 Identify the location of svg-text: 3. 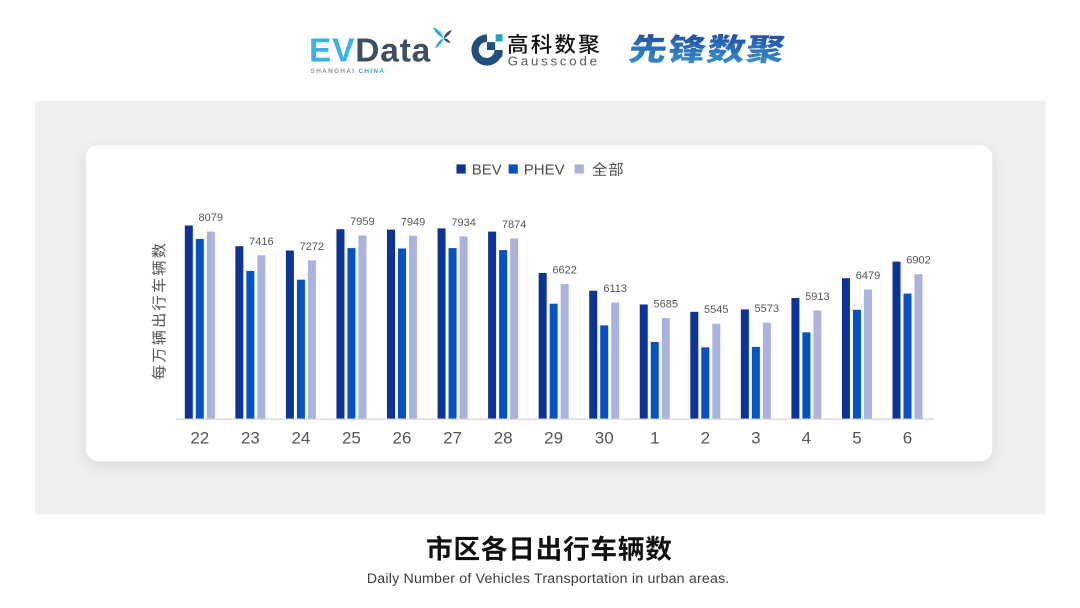
(755, 438).